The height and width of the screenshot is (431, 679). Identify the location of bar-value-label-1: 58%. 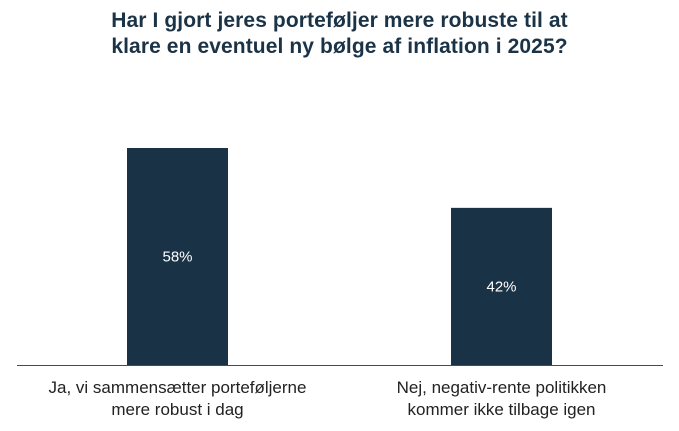
(177, 257).